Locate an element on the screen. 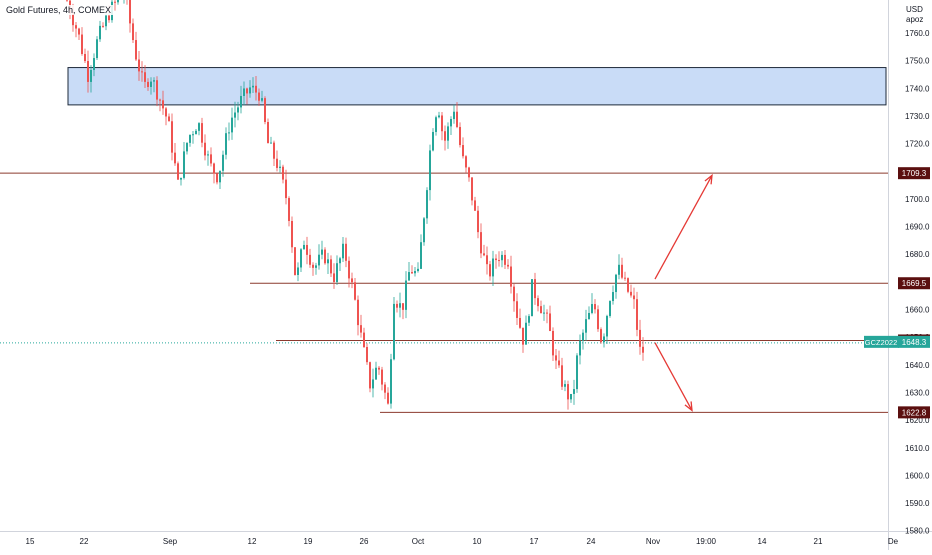  price-tag-label: 1709.3 is located at coordinates (914, 173).